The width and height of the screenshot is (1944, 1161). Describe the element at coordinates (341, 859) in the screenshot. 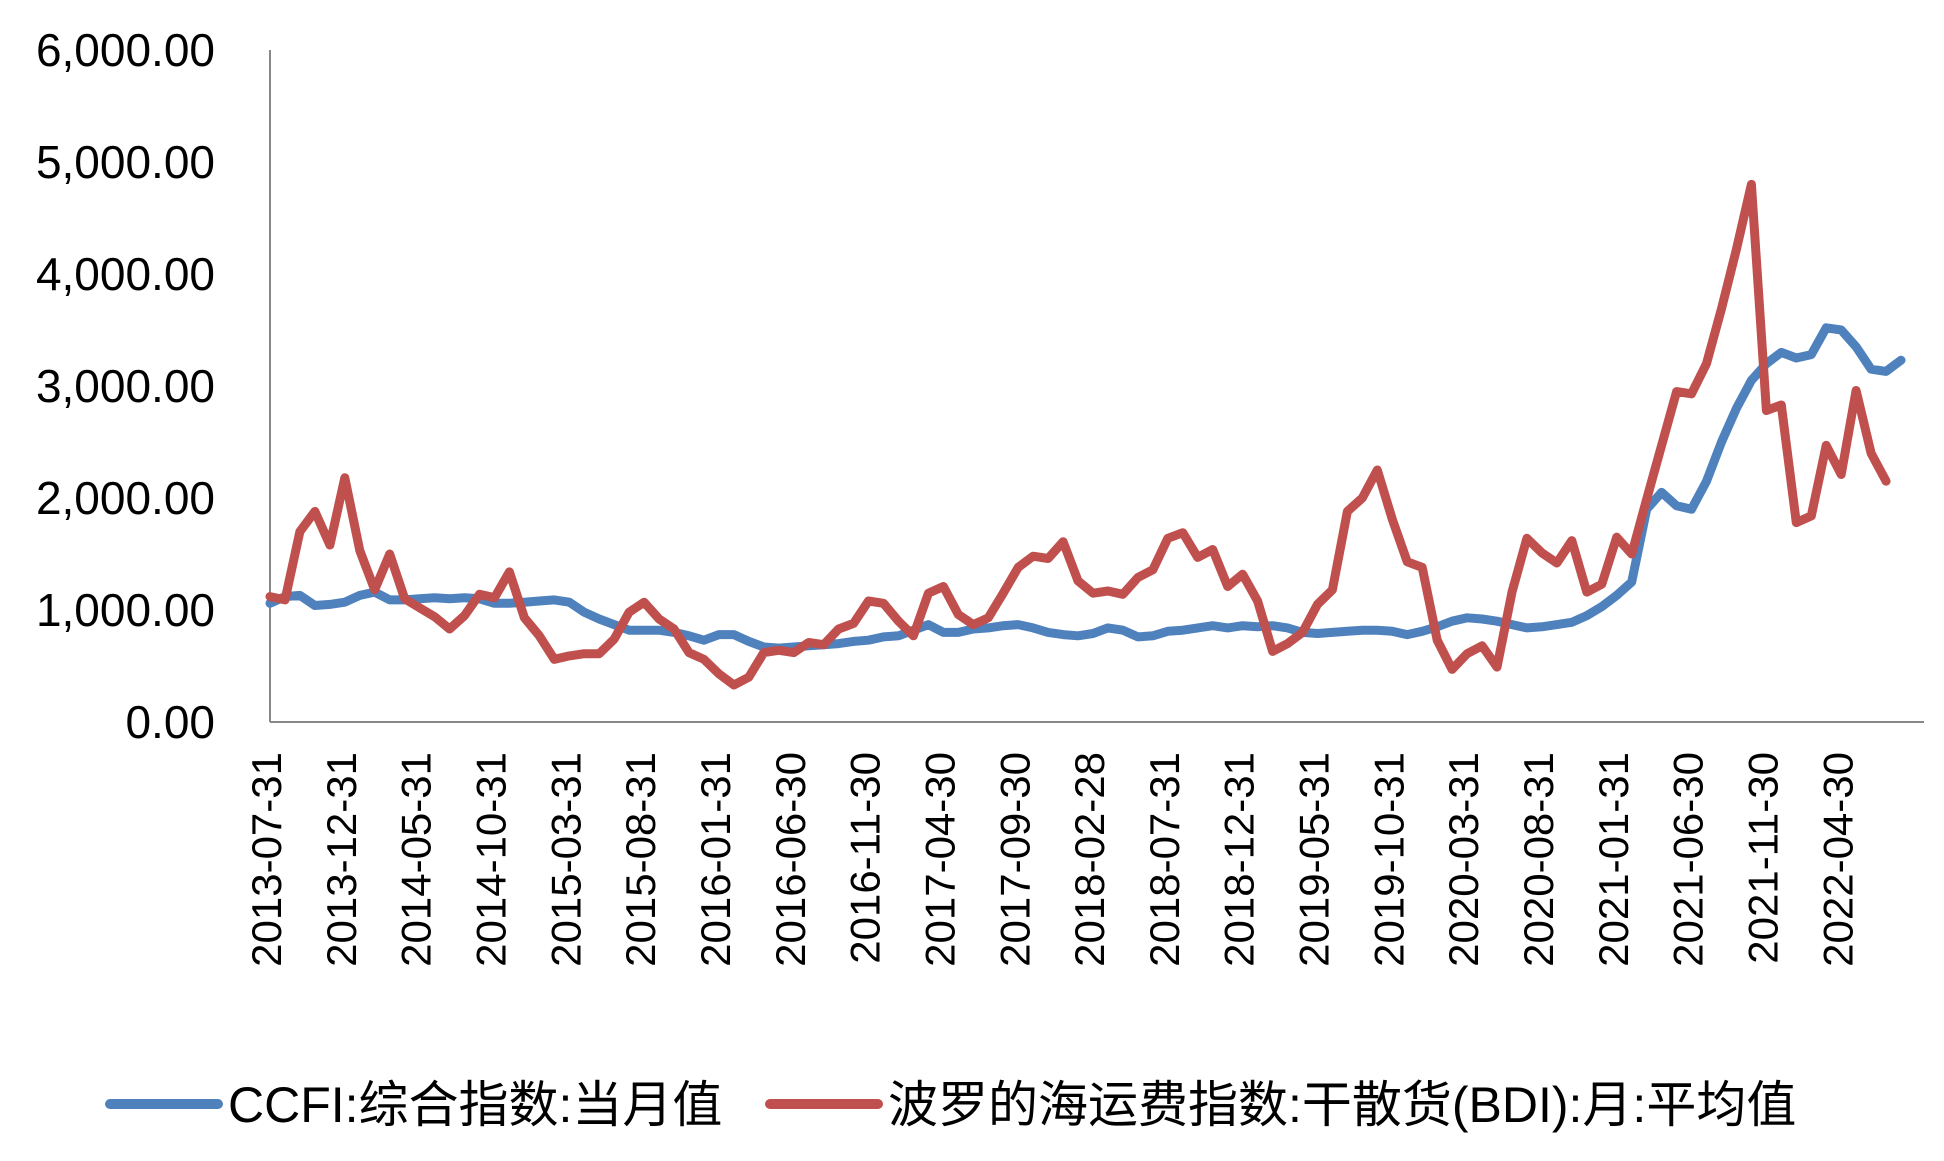

I see `x-tick-label: 2013-12-31` at that location.